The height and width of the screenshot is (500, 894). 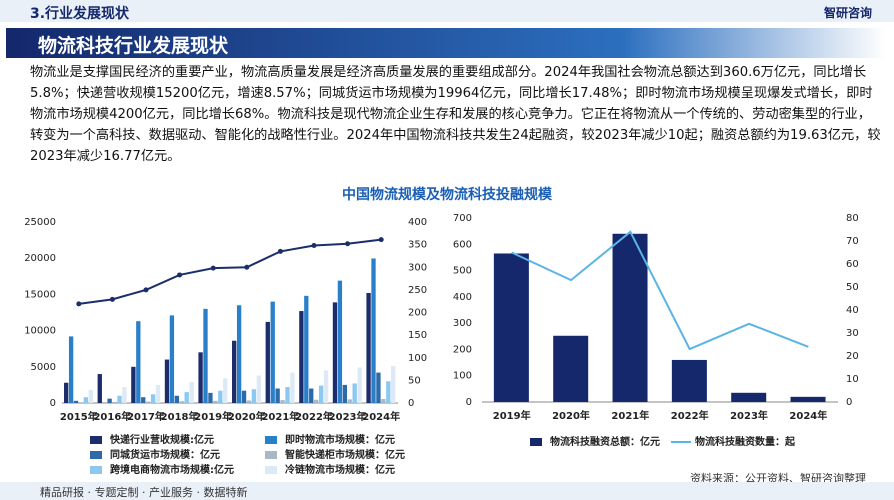 I want to click on y2-tick-label: 20, so click(x=852, y=356).